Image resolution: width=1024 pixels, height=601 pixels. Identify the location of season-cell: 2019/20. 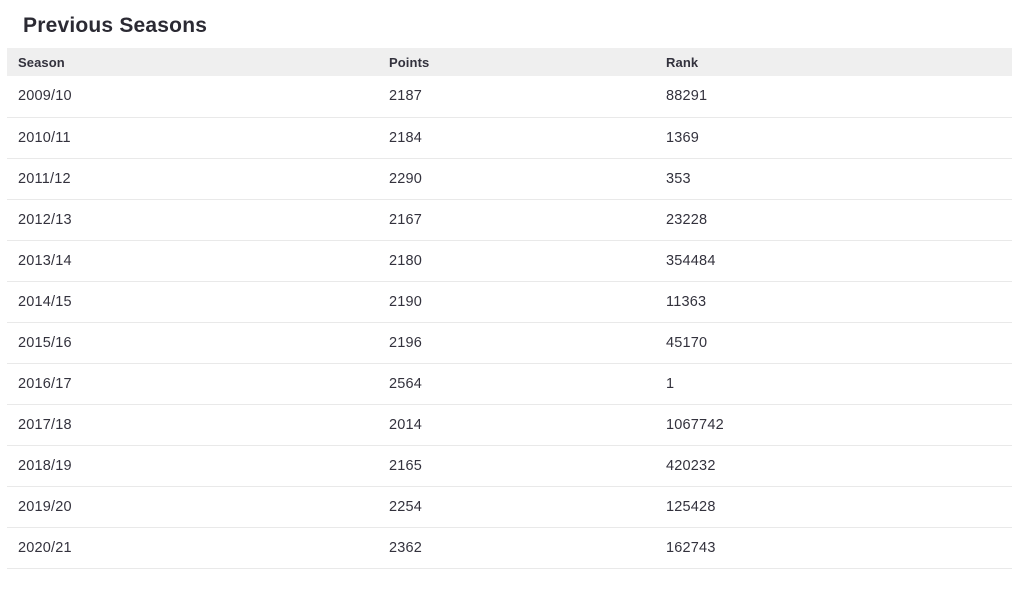
(192, 507).